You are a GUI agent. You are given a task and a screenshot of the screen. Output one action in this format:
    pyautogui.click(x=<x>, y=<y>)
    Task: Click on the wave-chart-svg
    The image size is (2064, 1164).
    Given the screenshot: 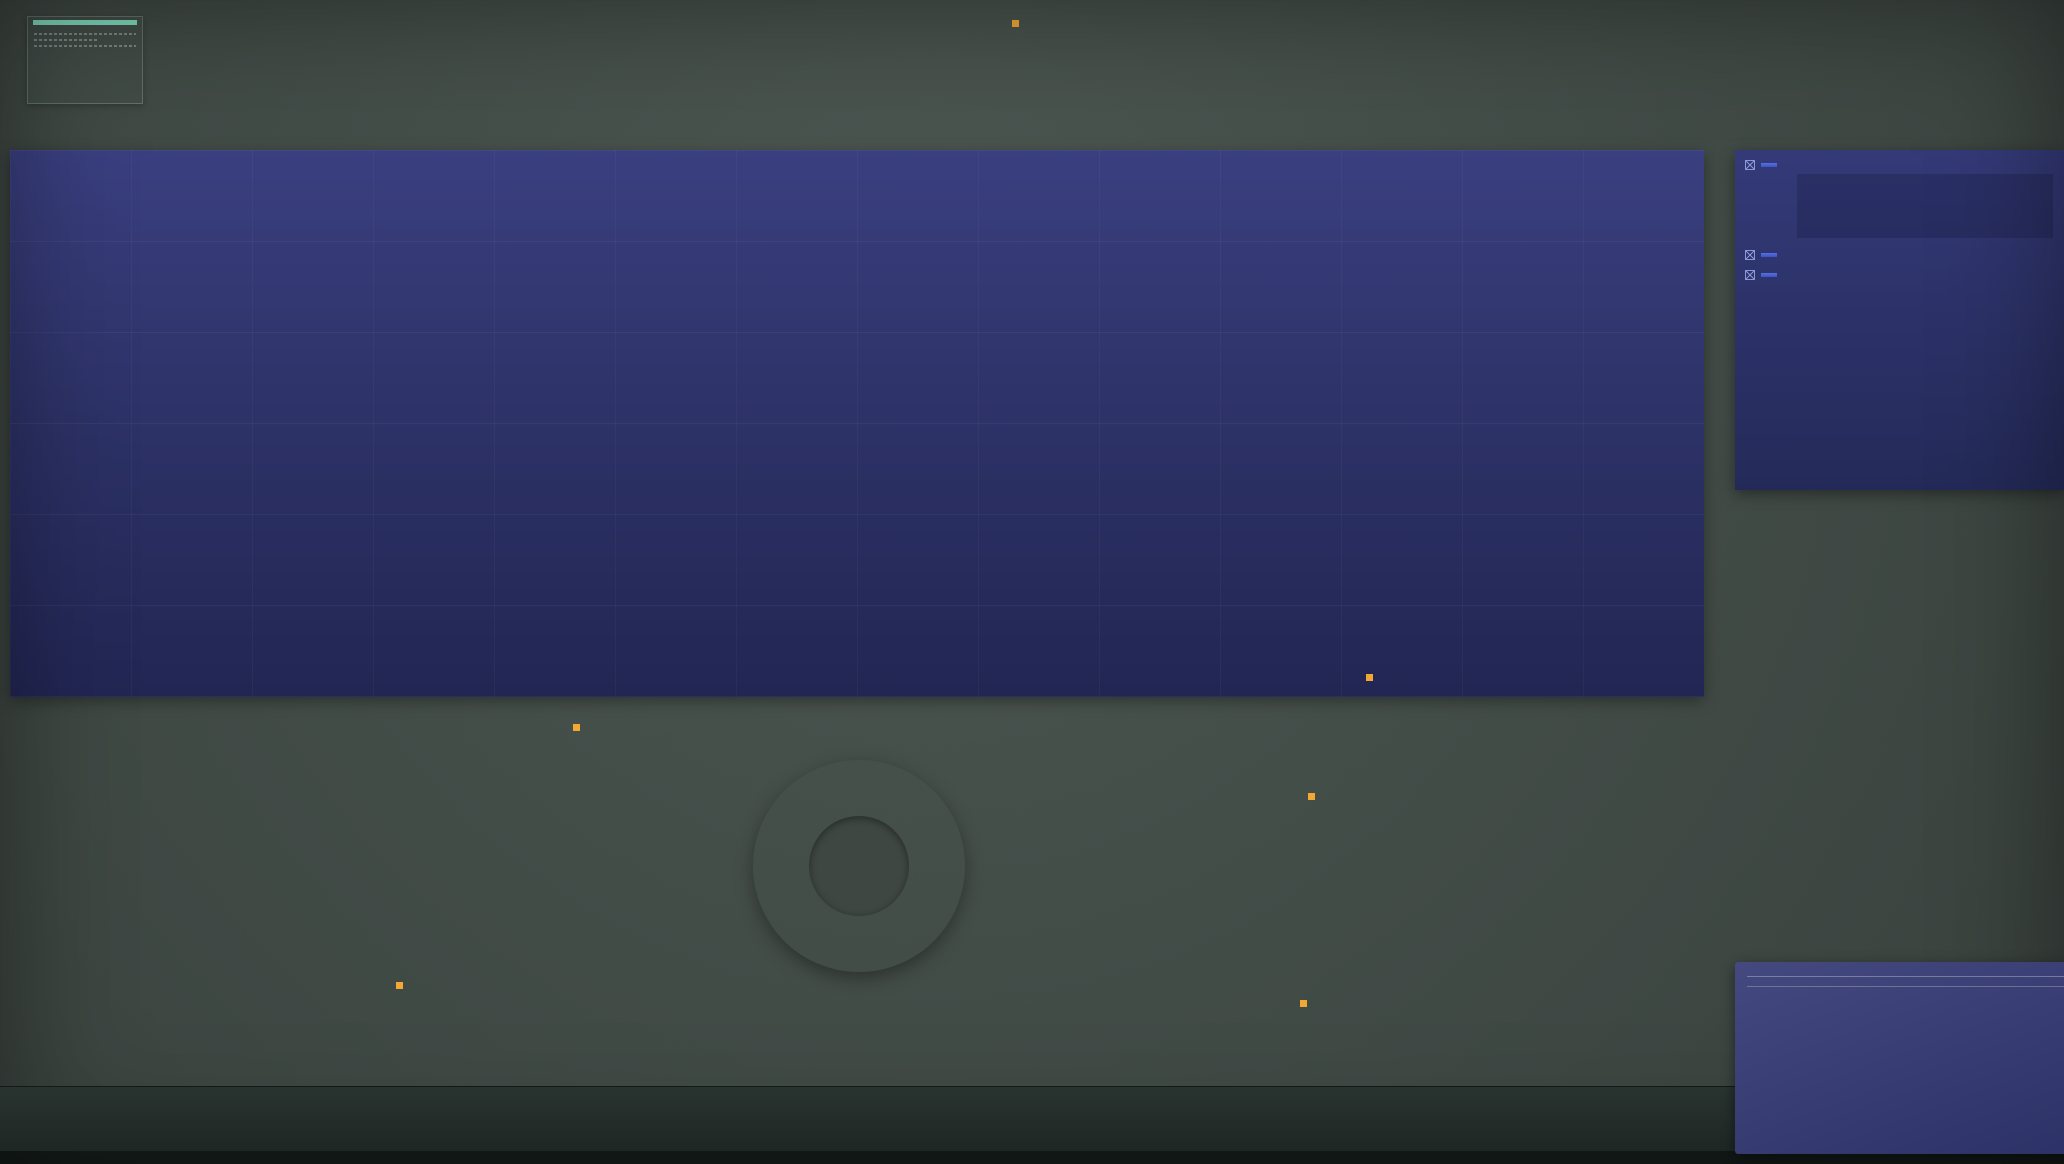 What is the action you would take?
    pyautogui.click(x=434, y=66)
    